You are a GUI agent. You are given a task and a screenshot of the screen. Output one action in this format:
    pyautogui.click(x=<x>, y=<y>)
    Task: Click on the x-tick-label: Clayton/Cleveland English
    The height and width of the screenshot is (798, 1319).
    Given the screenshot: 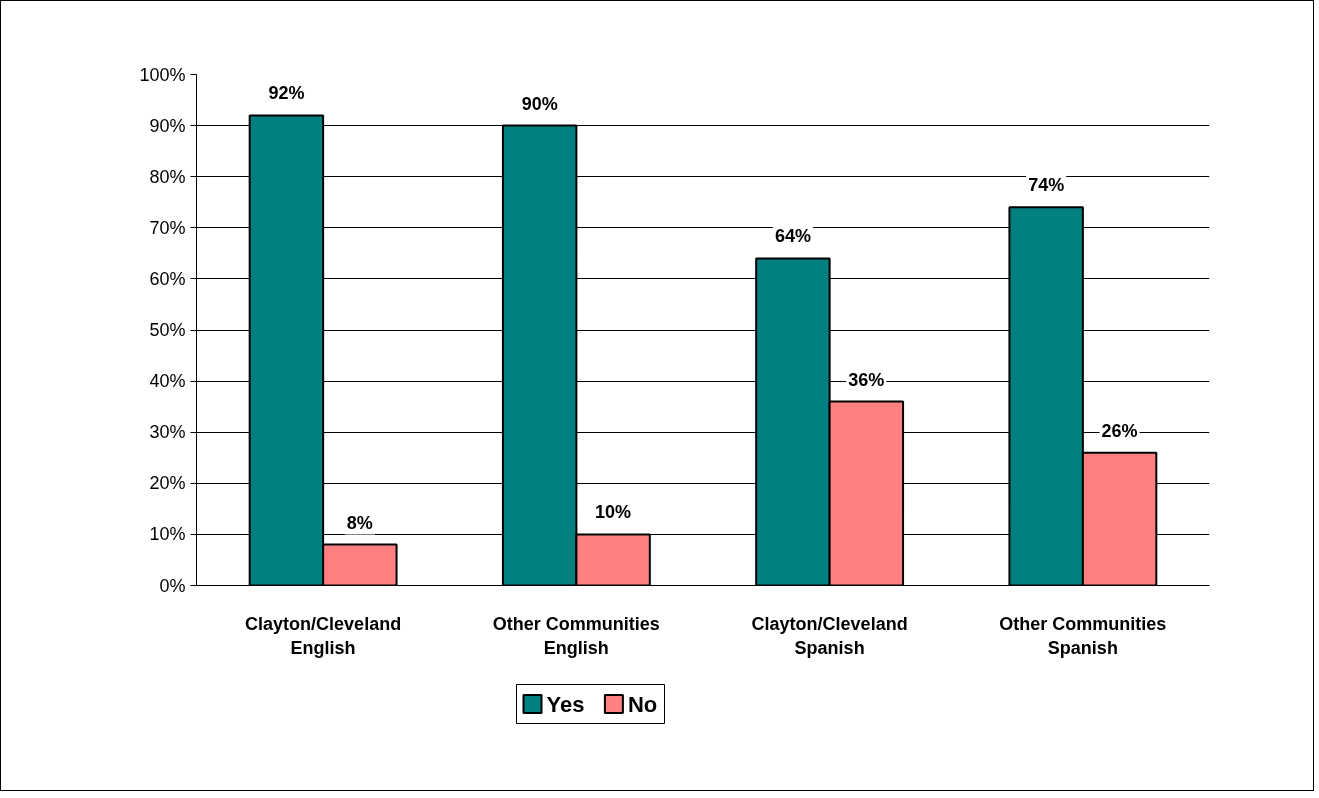 What is the action you would take?
    pyautogui.click(x=323, y=635)
    